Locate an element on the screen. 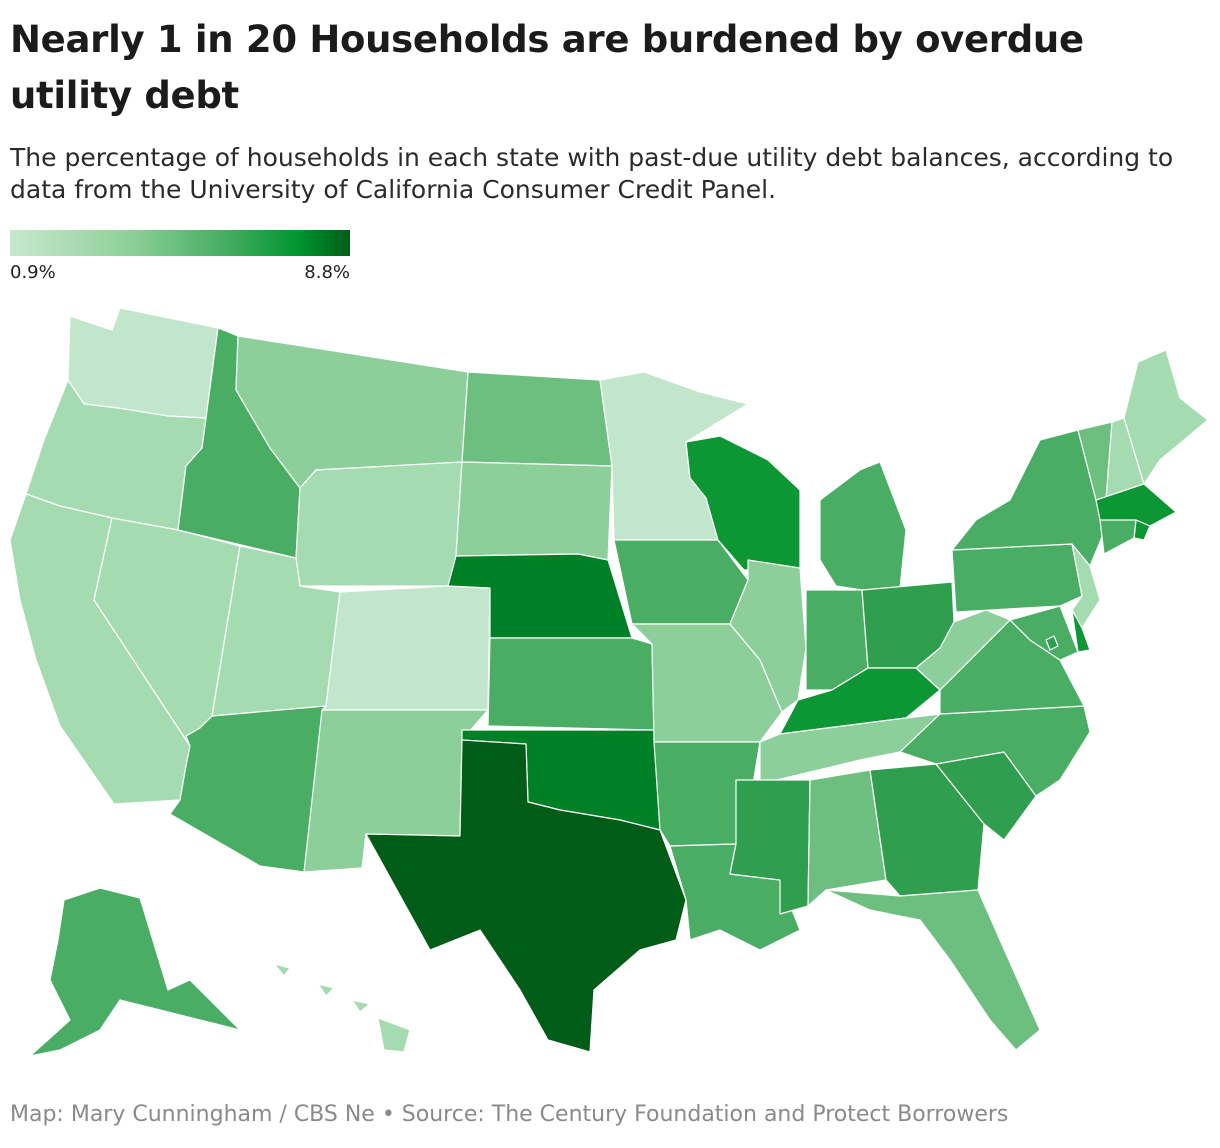 This screenshot has height=1148, width=1220. state-ia is located at coordinates (681, 582).